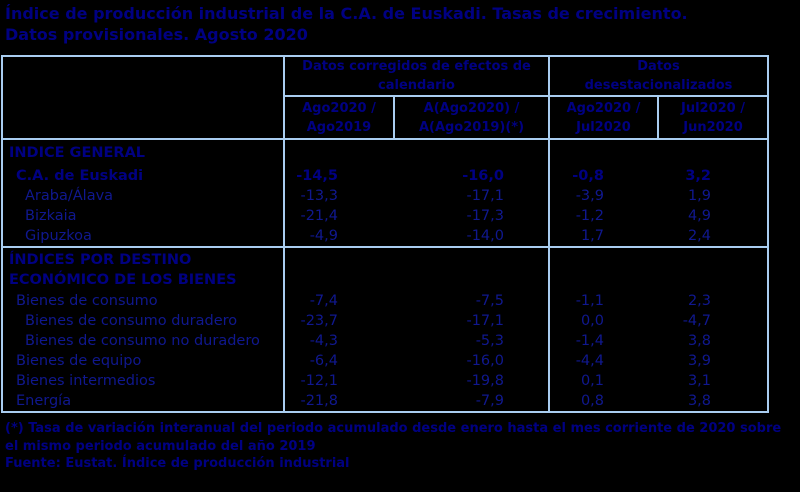  What do you see at coordinates (603, 321) in the screenshot?
I see `value-cell: 0,0` at bounding box center [603, 321].